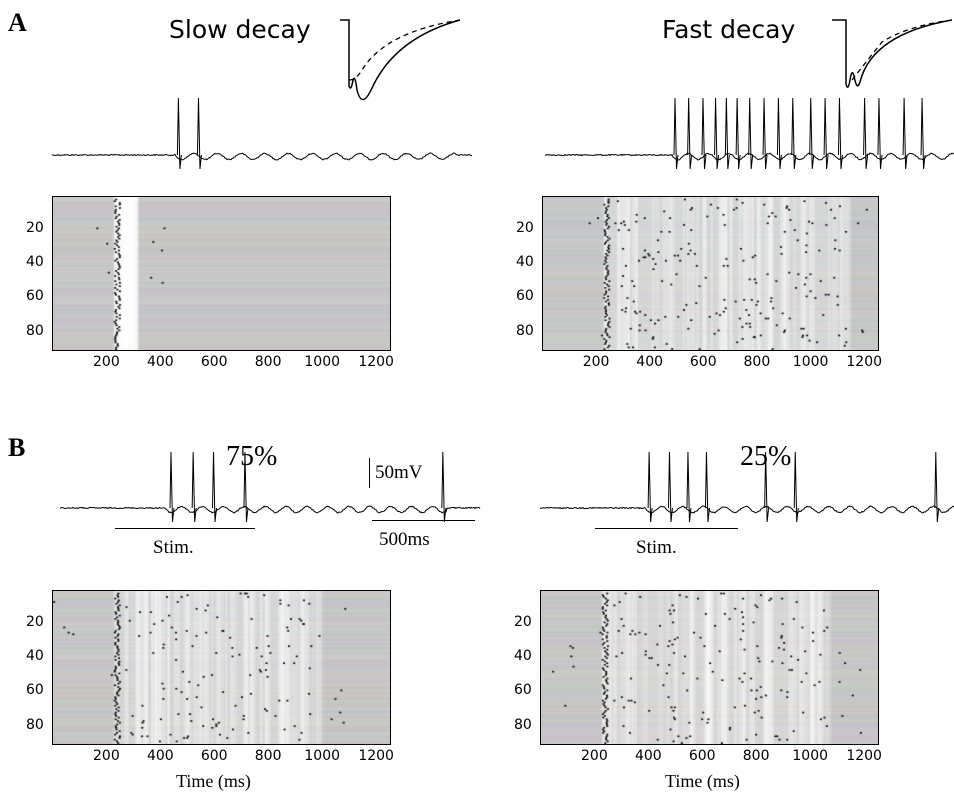  Describe the element at coordinates (270, 487) in the screenshot. I see `voltage-trace-75-percent` at that location.